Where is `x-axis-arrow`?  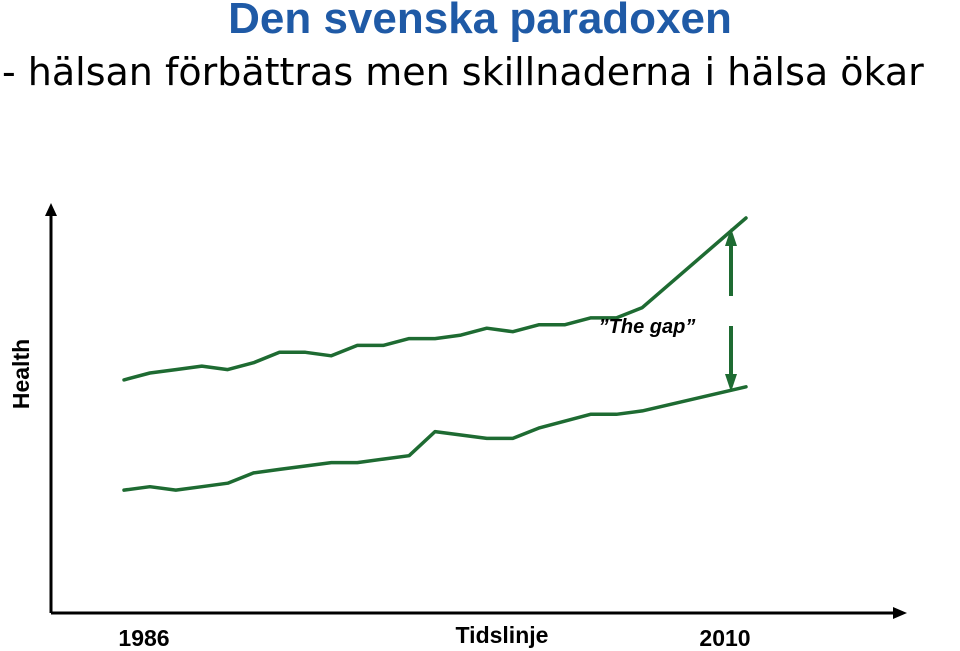 x-axis-arrow is located at coordinates (900, 613).